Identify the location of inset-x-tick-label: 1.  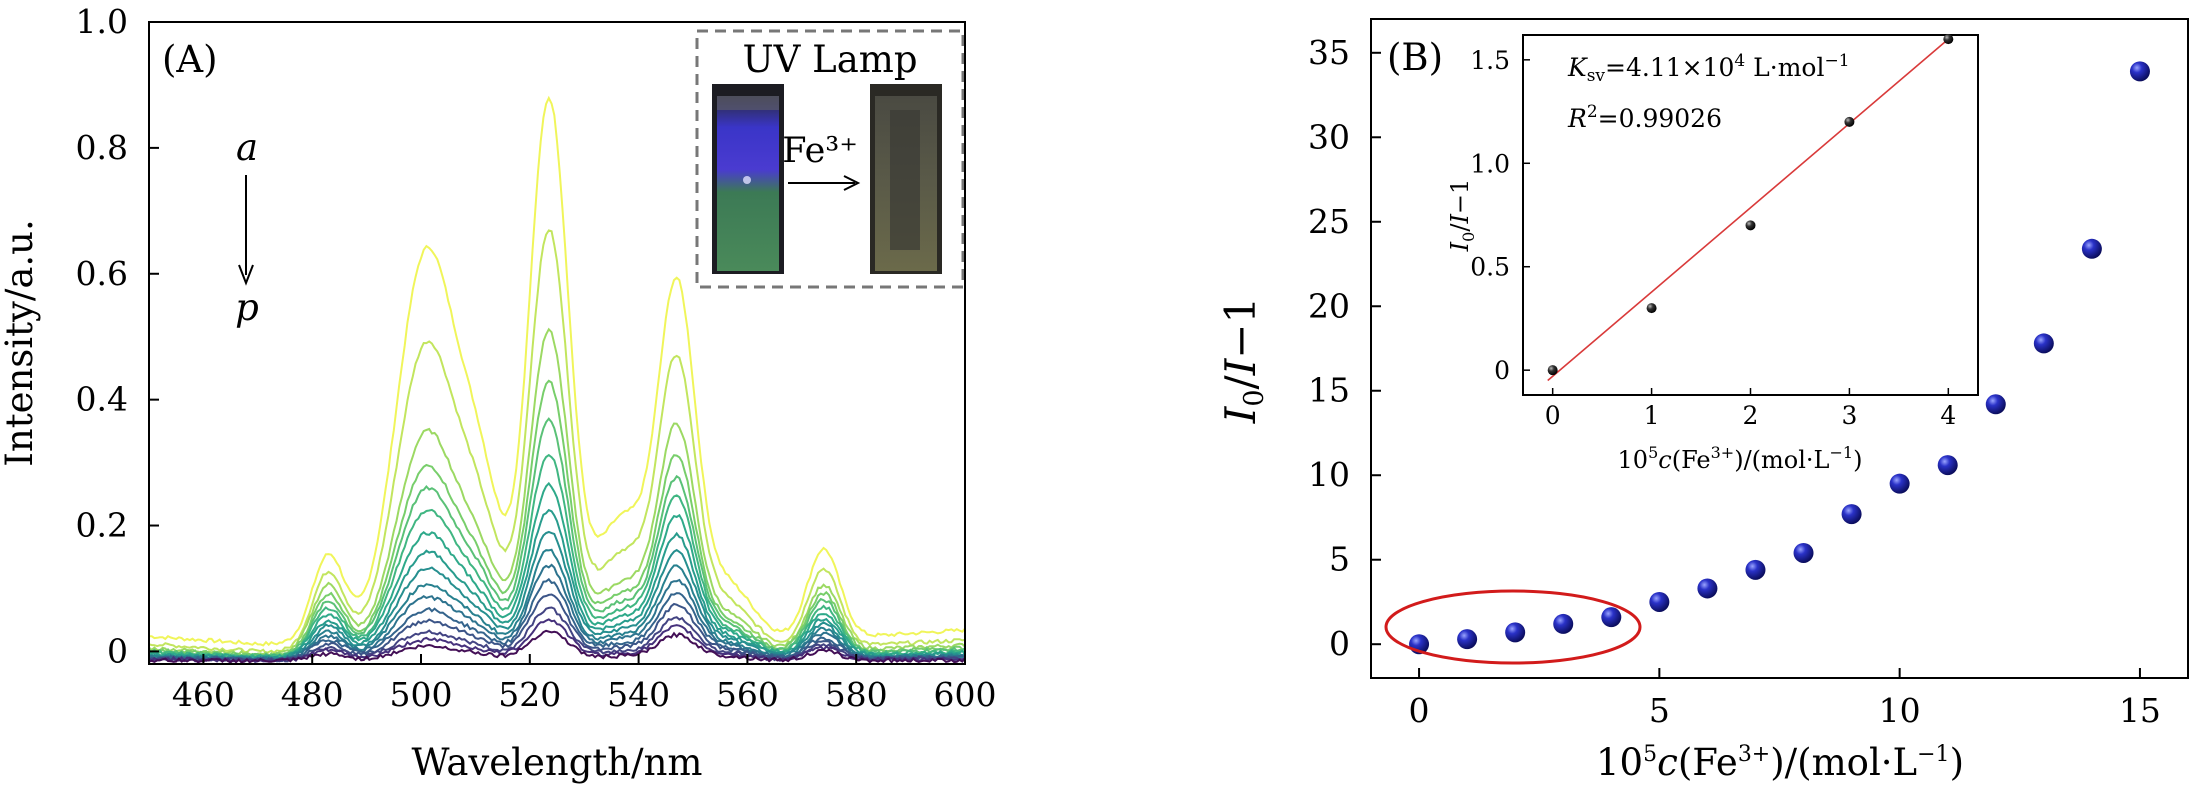
(1652, 415).